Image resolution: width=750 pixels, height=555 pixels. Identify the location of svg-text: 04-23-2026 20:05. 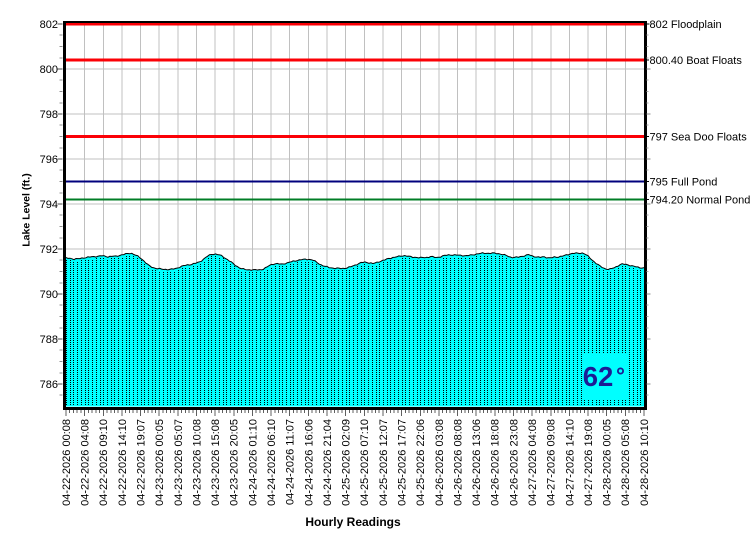
(235, 462).